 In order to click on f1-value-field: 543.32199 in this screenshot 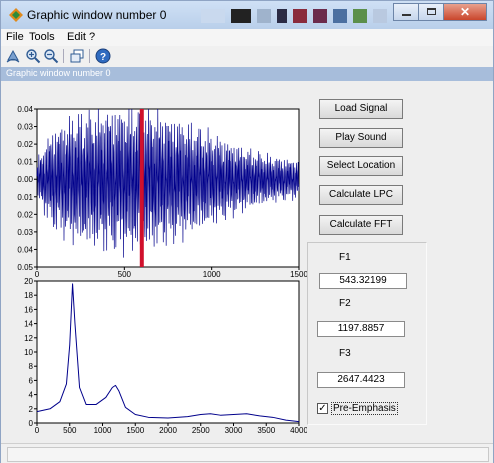, I will do `click(363, 281)`.